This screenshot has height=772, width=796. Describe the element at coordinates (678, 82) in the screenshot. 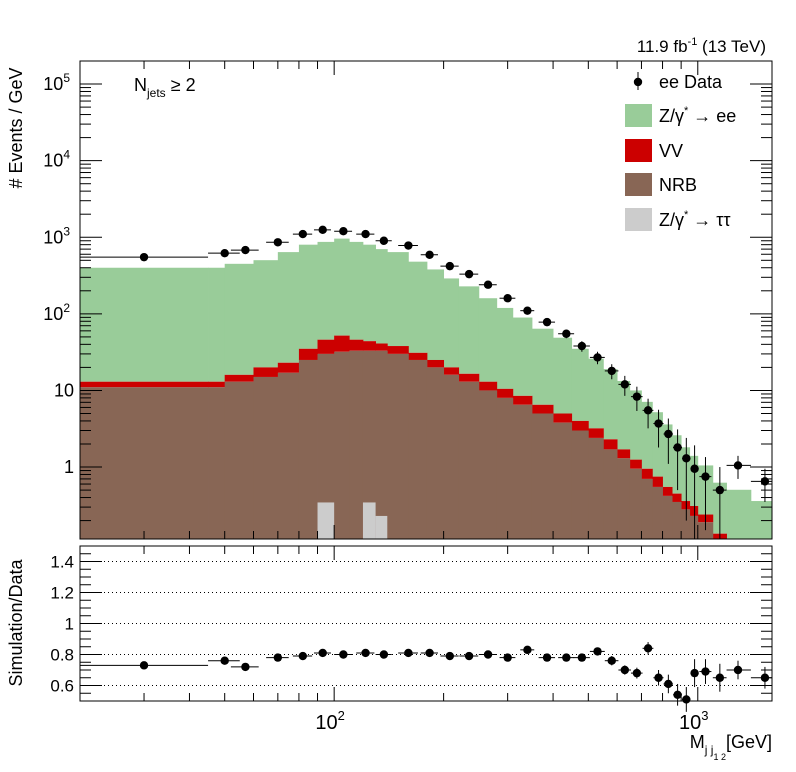

I see `legend-entry-data: ee Data` at that location.